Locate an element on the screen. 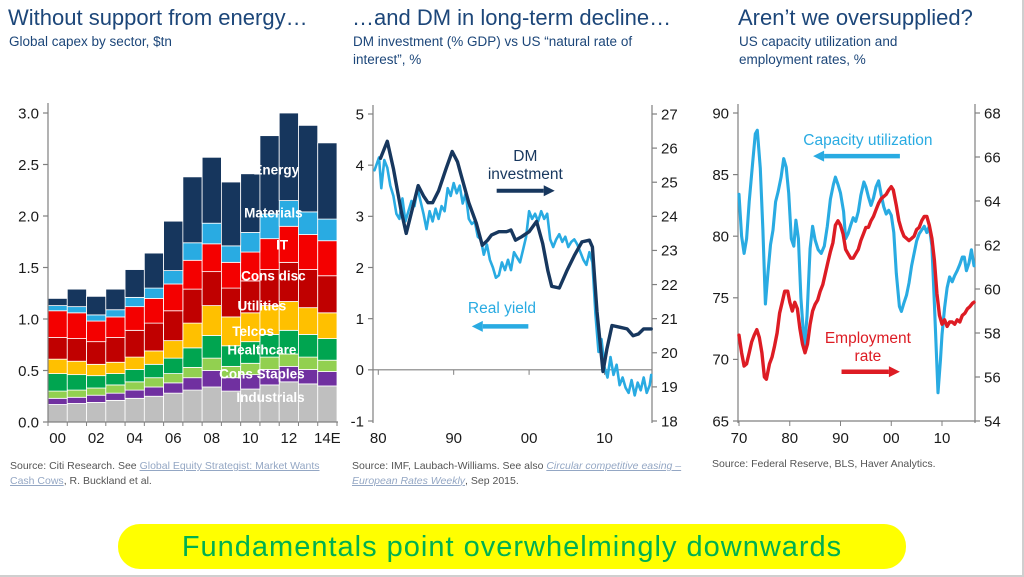  left-tick-label: 80 is located at coordinates (720, 236).